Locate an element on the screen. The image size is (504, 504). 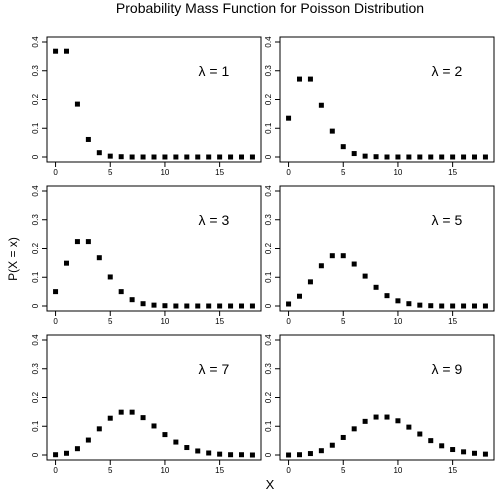
x-tick-label: 0 is located at coordinates (55, 172).